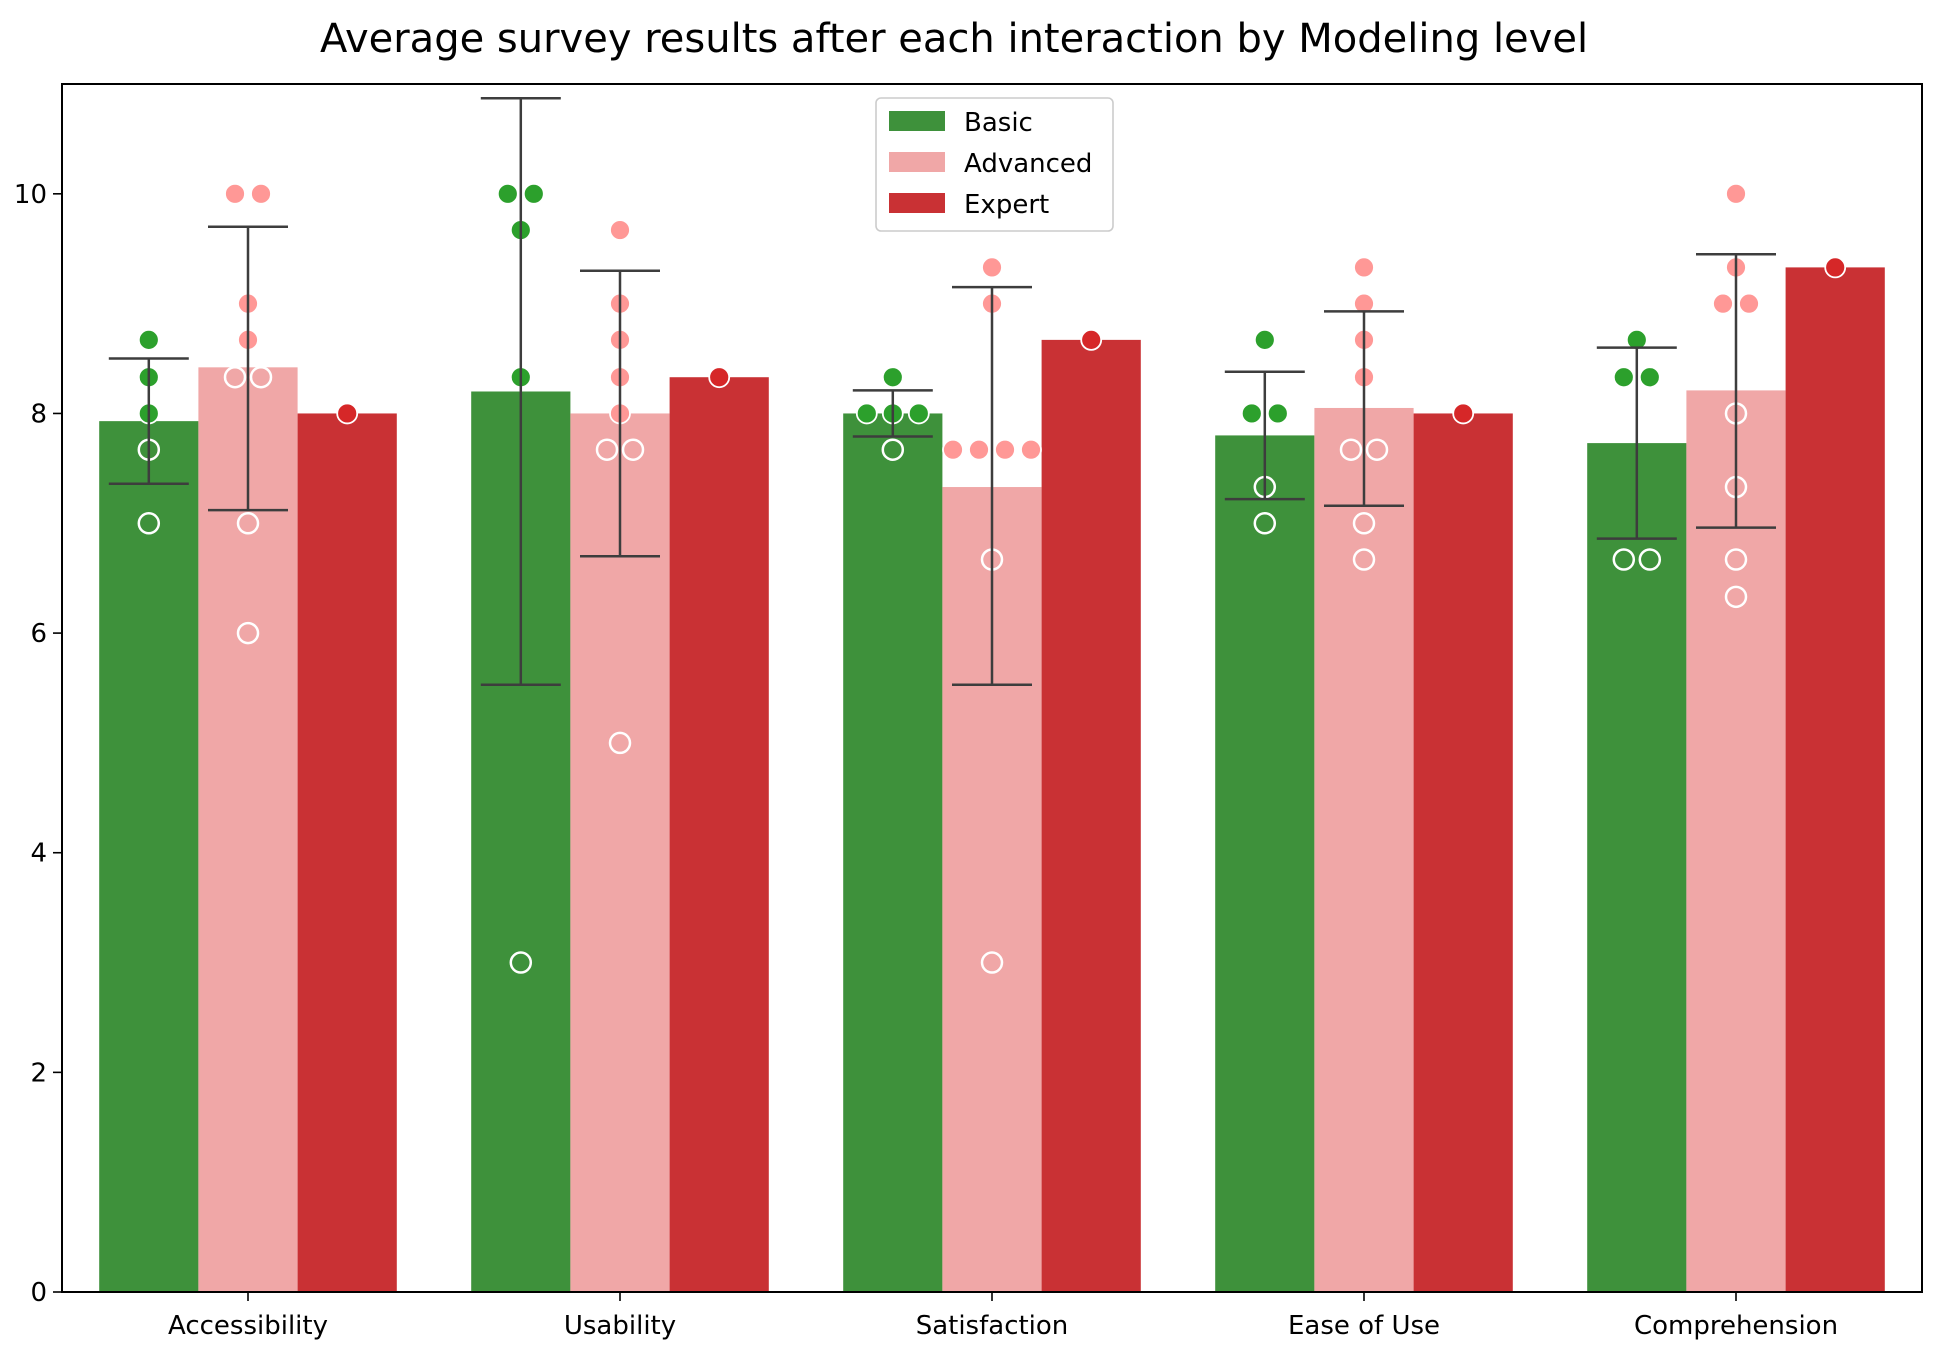 This screenshot has height=1359, width=1942. Describe the element at coordinates (917, 162) in the screenshot. I see `legend-swatch-advanced` at that location.